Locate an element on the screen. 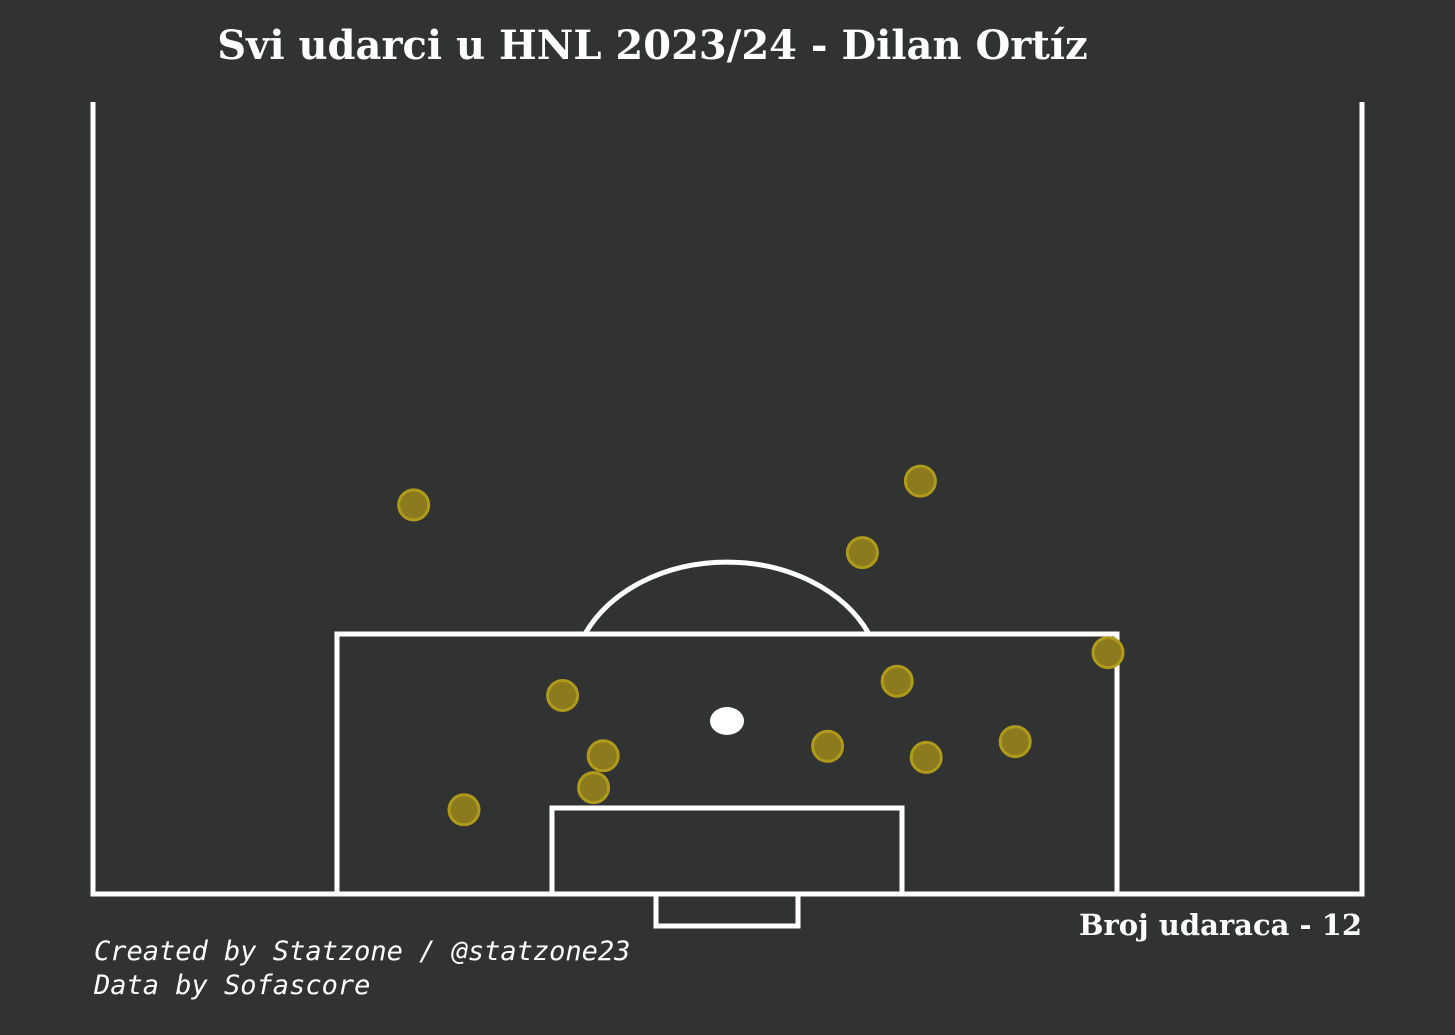 Image resolution: width=1455 pixels, height=1035 pixels. shot-count-label: Broj udaraca - 12 is located at coordinates (1220, 925).